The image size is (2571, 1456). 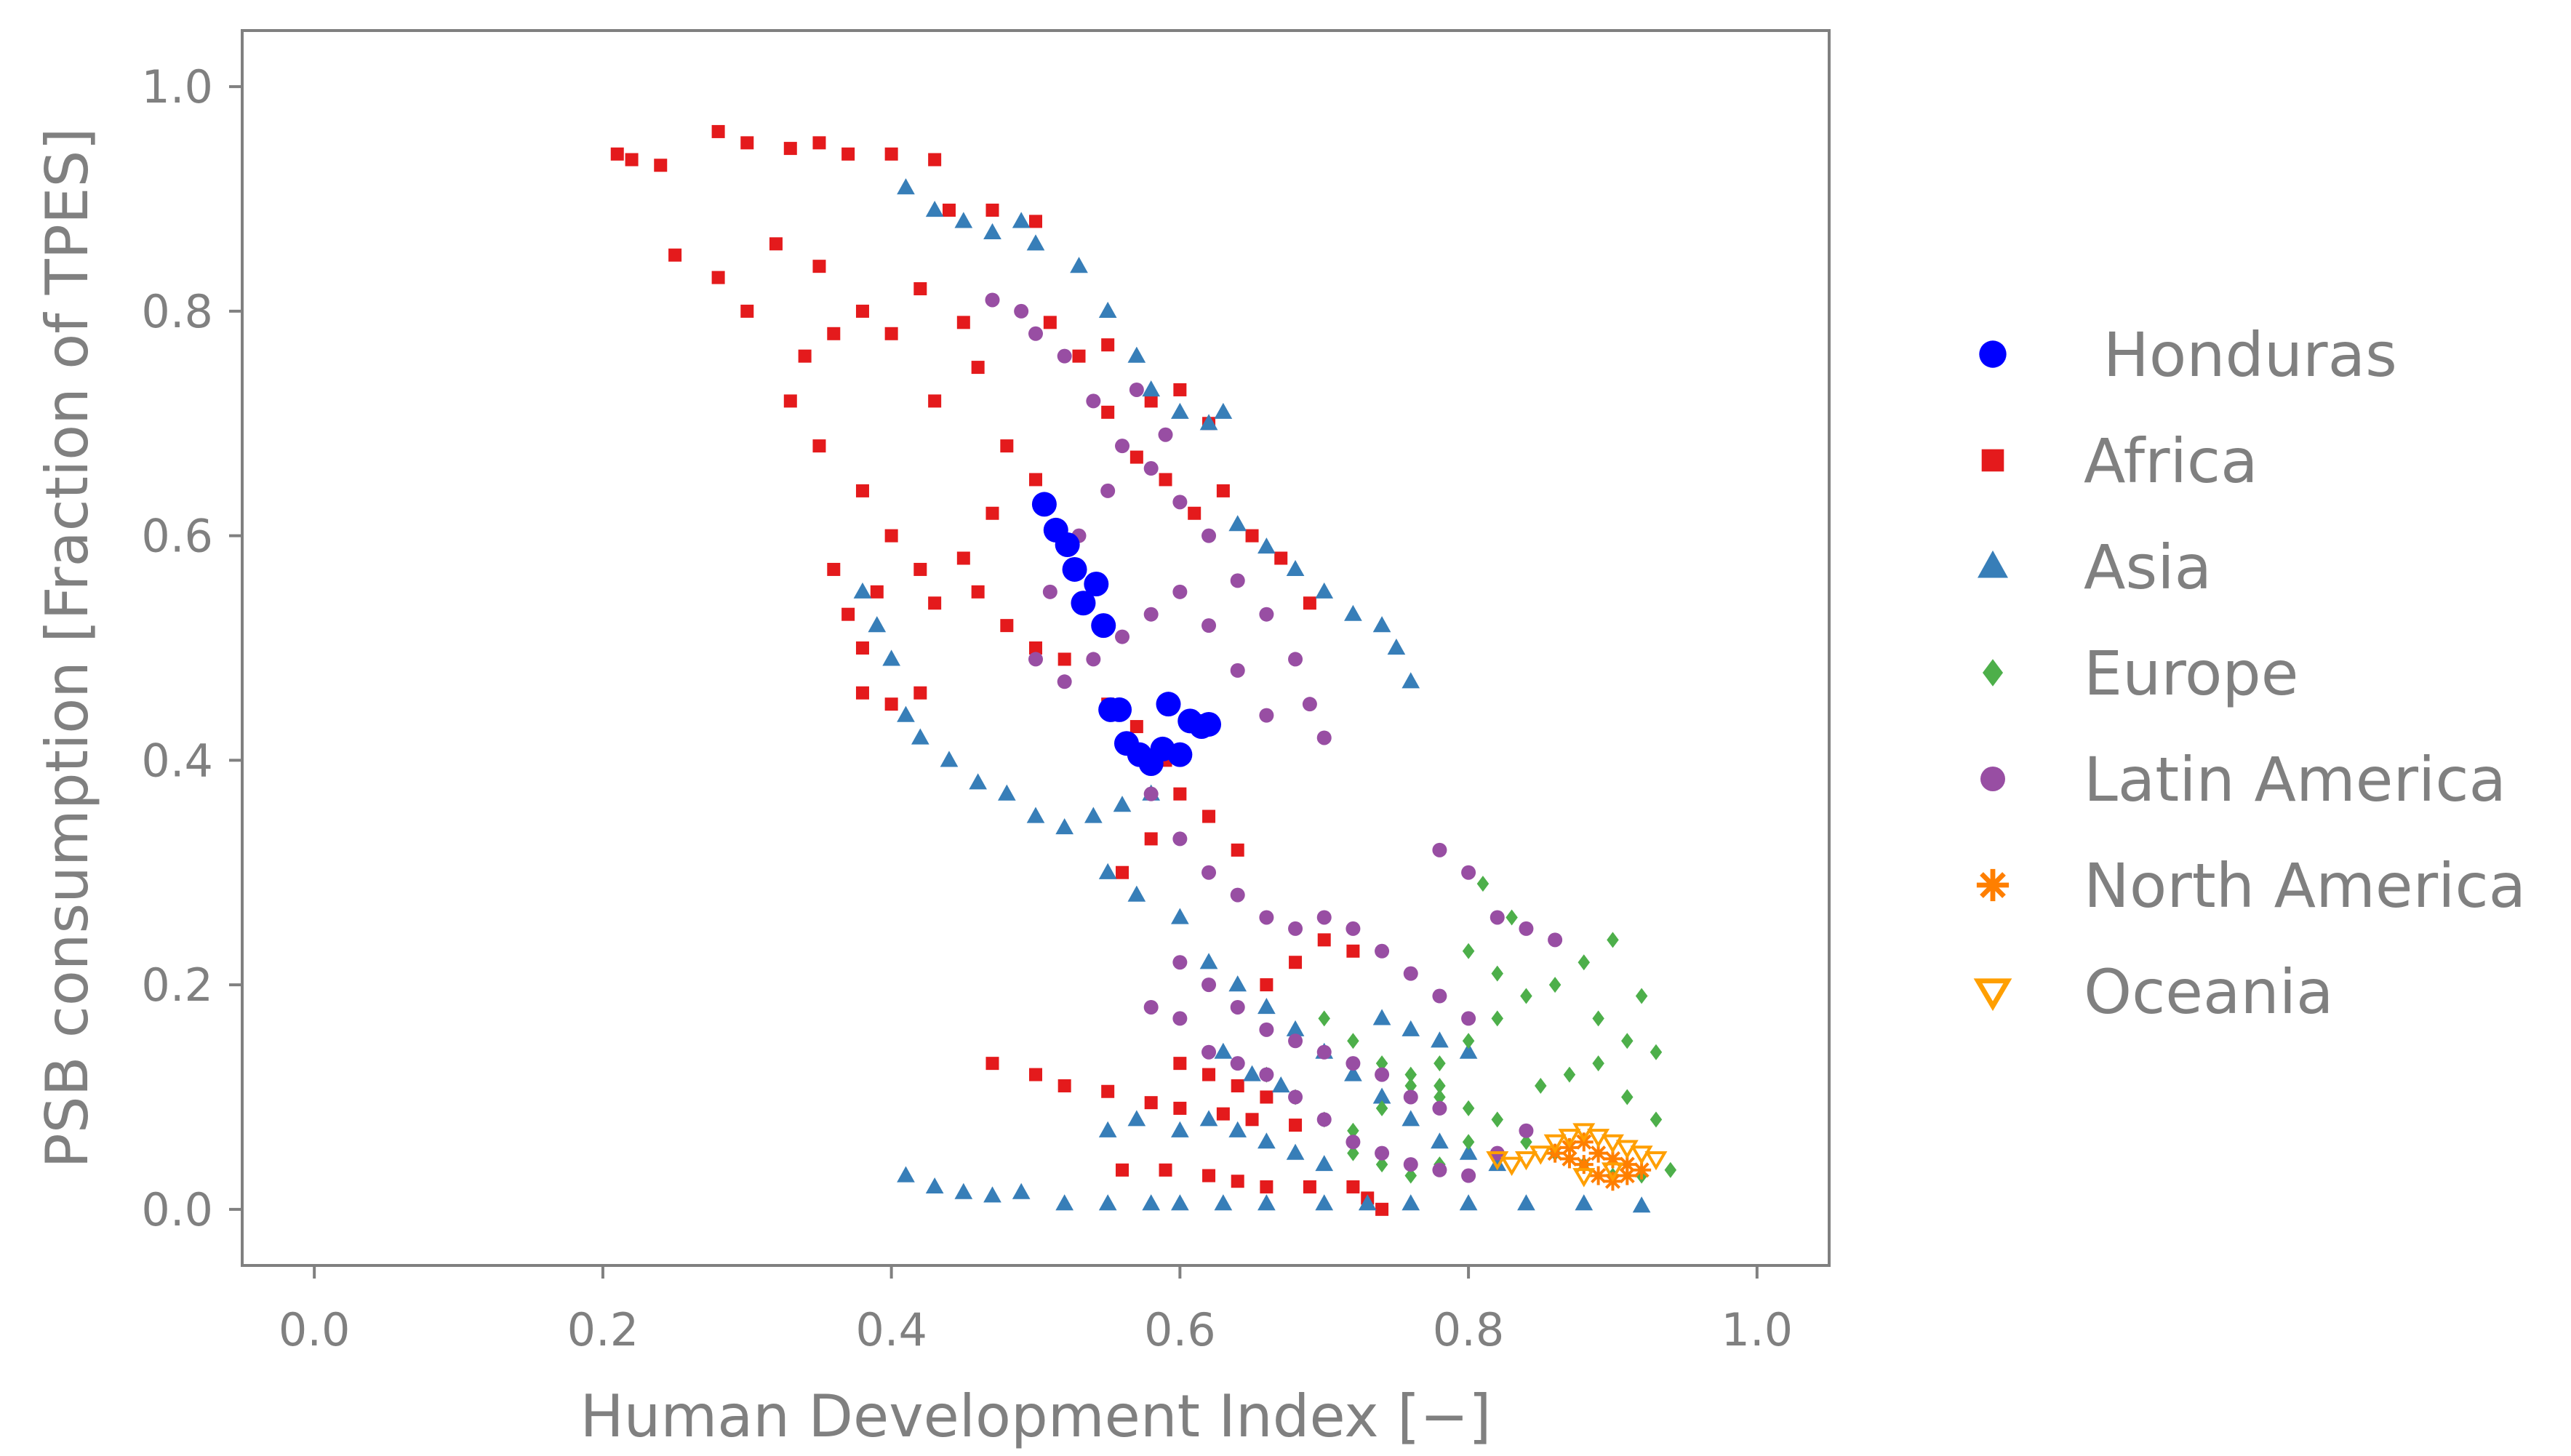 I want to click on legend-marker-latin-america, so click(x=1993, y=779).